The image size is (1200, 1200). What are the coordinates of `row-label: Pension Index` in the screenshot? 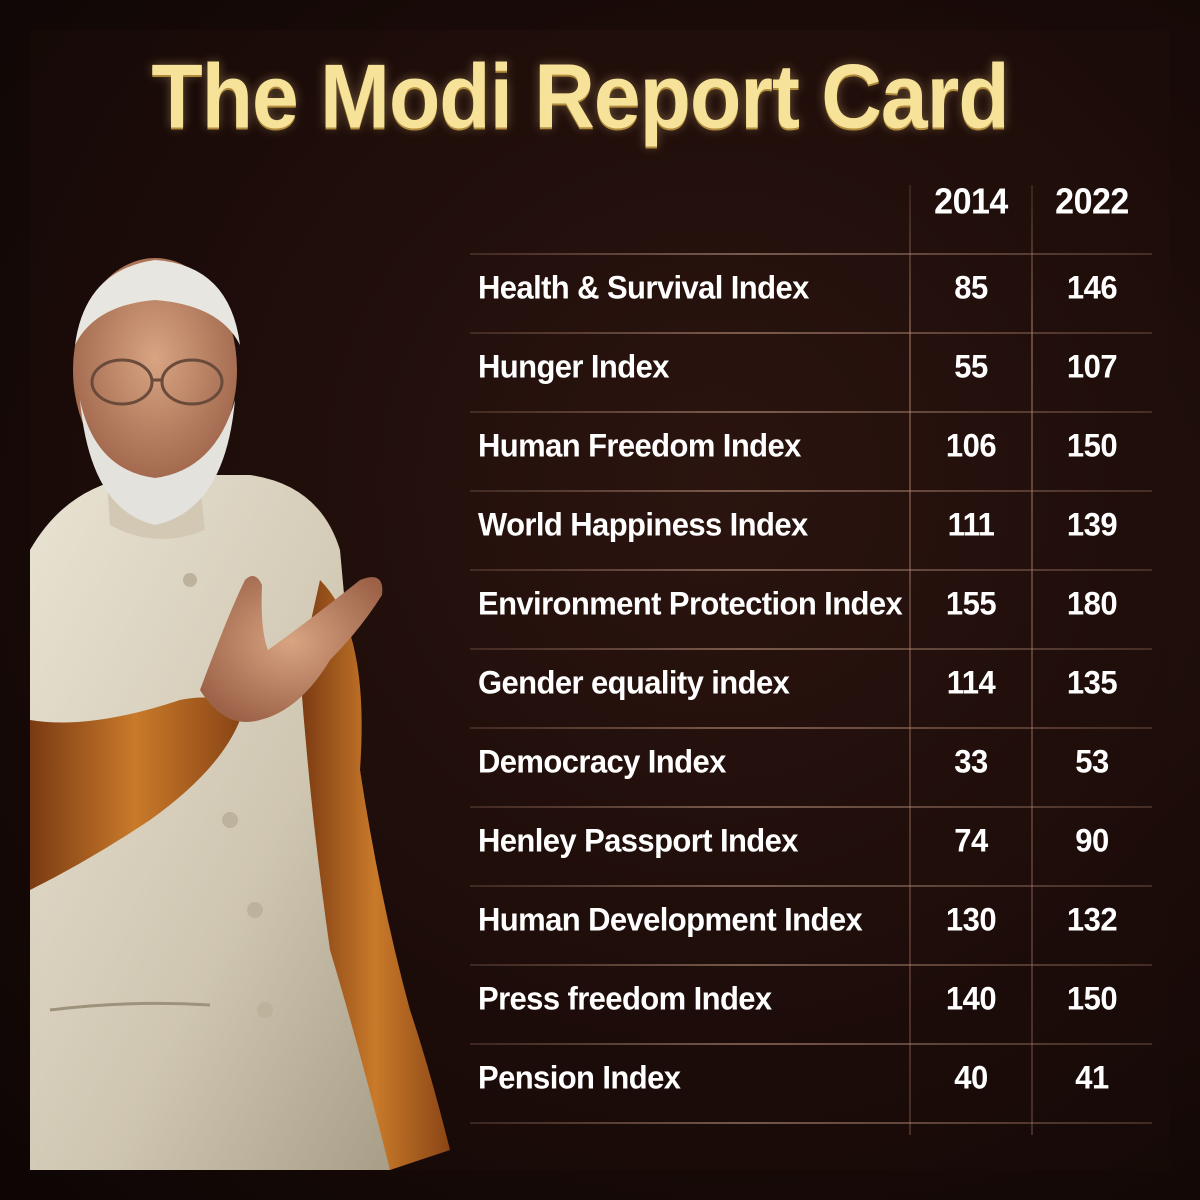 It's located at (579, 1077).